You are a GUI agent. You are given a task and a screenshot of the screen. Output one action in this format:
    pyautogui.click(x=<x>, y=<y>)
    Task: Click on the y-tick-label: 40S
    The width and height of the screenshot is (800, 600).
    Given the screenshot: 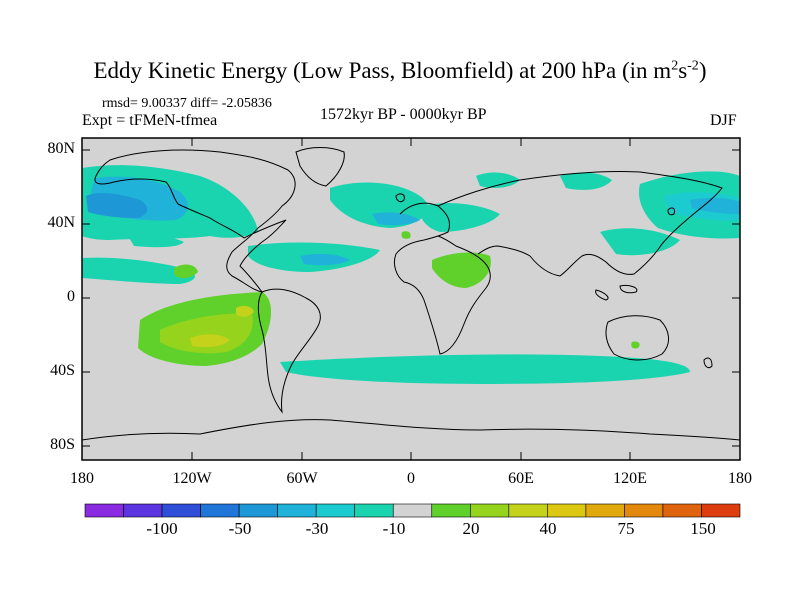 What is the action you would take?
    pyautogui.click(x=62, y=370)
    